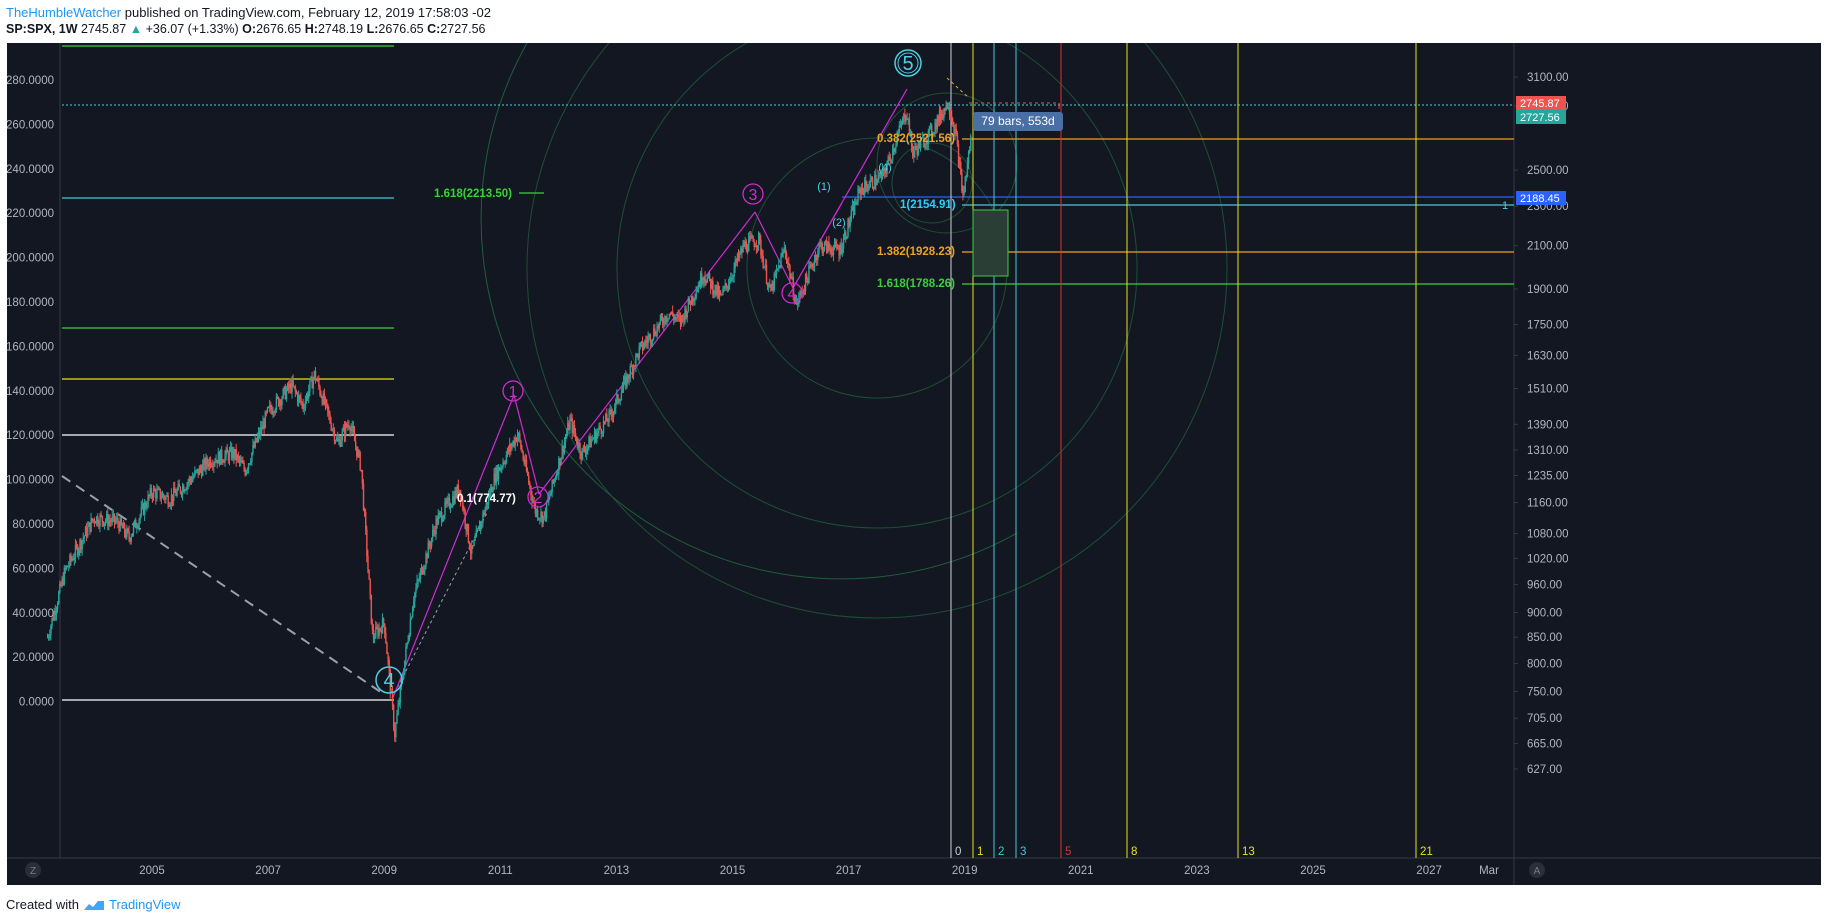 Image resolution: width=1828 pixels, height=922 pixels. What do you see at coordinates (64, 12) in the screenshot?
I see `author-link: TheHumbleWatcher` at bounding box center [64, 12].